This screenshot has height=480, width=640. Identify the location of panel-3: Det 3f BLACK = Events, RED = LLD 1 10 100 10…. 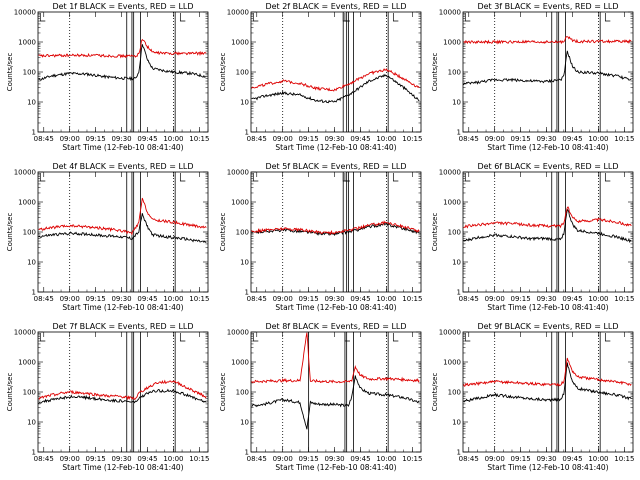
(532, 77).